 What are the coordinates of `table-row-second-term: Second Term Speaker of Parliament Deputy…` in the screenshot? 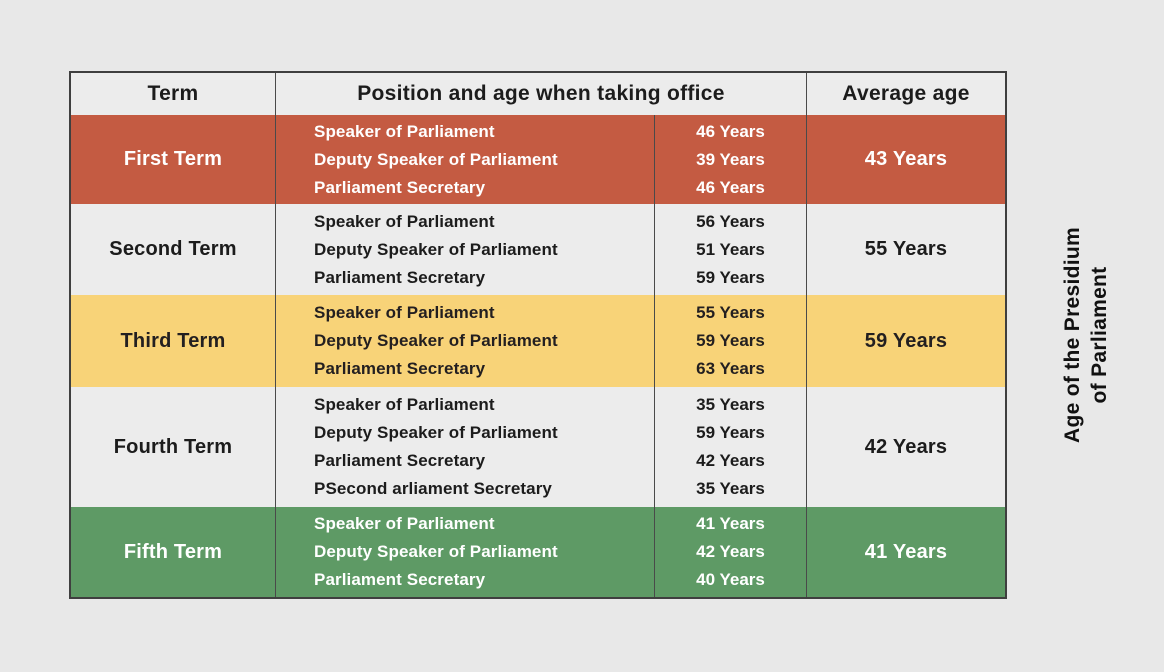 It's located at (538, 249).